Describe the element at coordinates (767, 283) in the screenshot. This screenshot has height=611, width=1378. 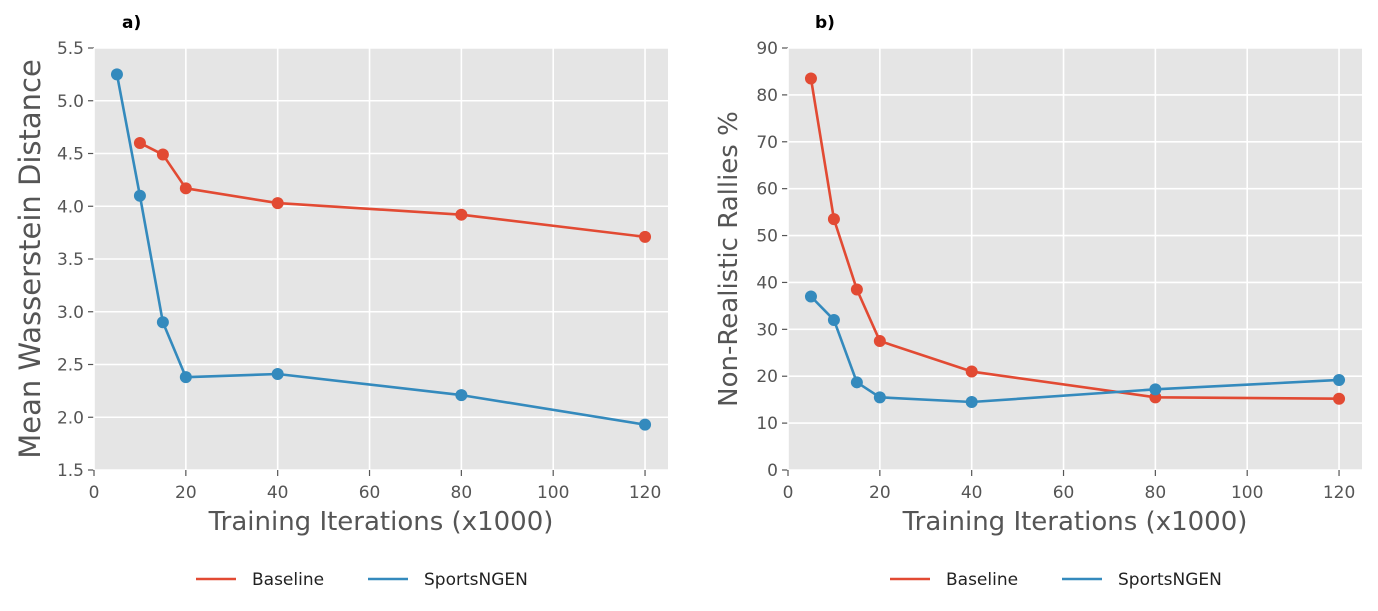
I see `y-tick-label: 40` at that location.